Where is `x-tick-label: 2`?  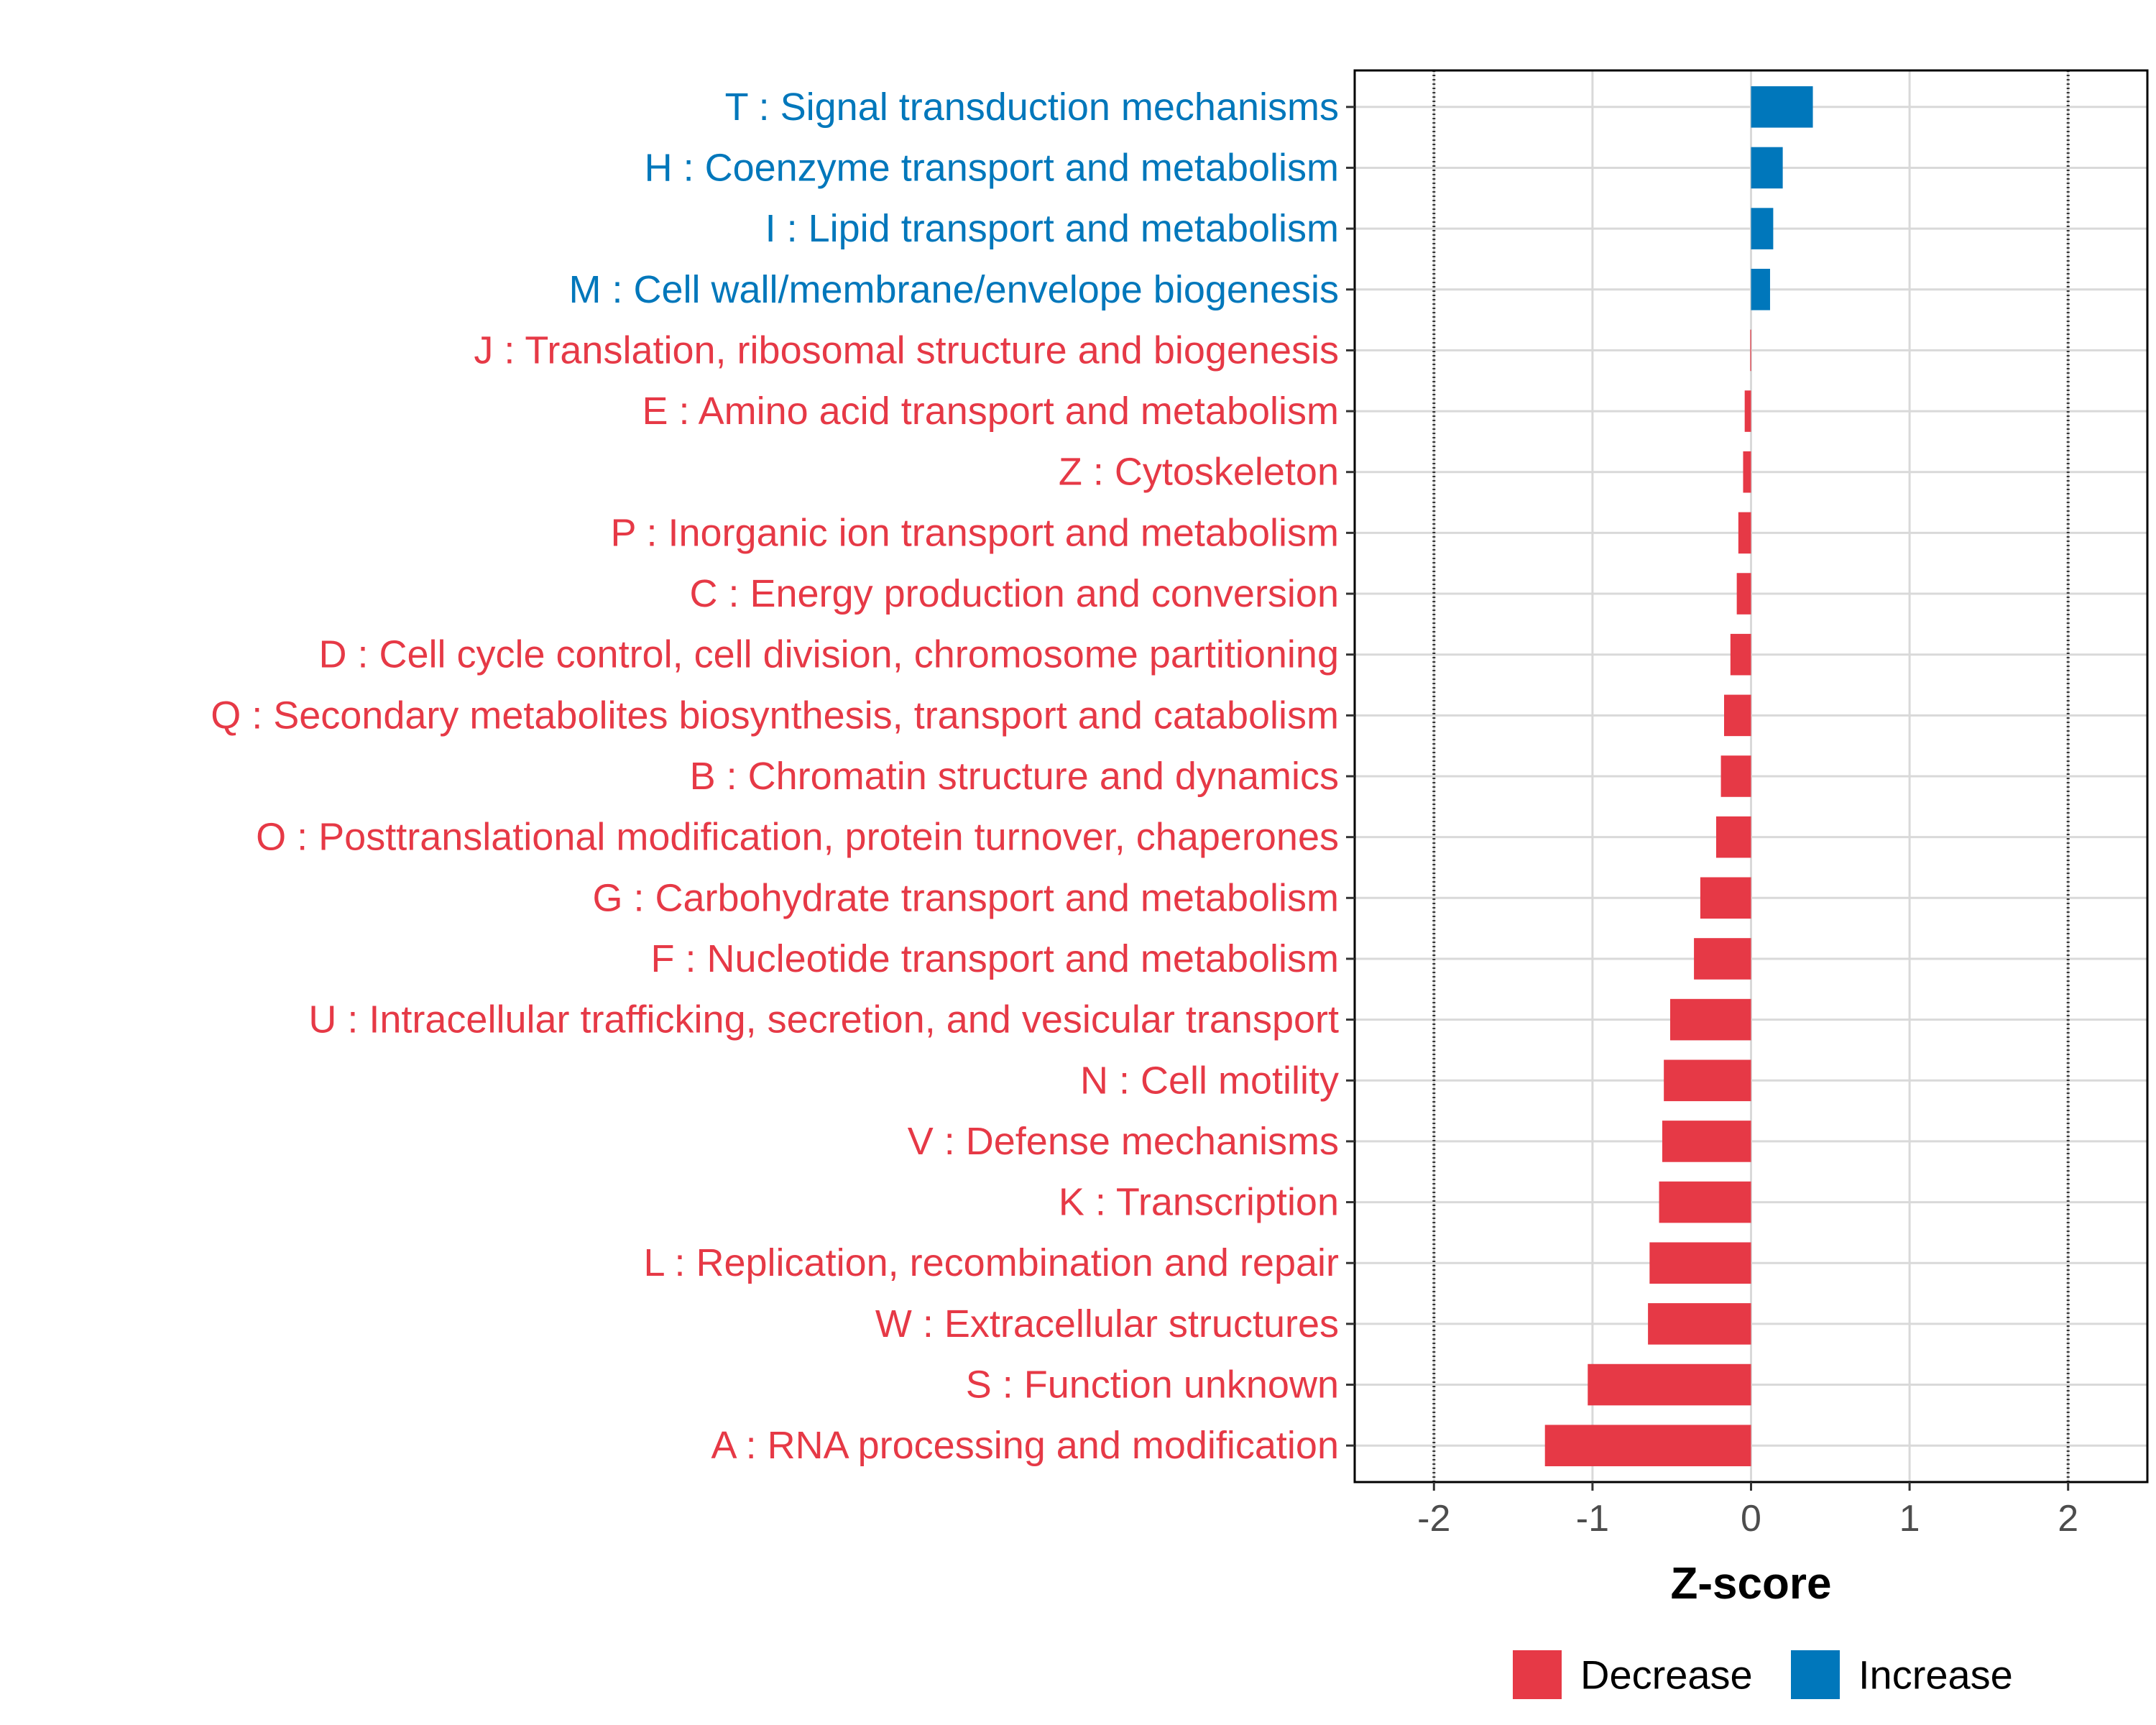 x-tick-label: 2 is located at coordinates (2068, 1519).